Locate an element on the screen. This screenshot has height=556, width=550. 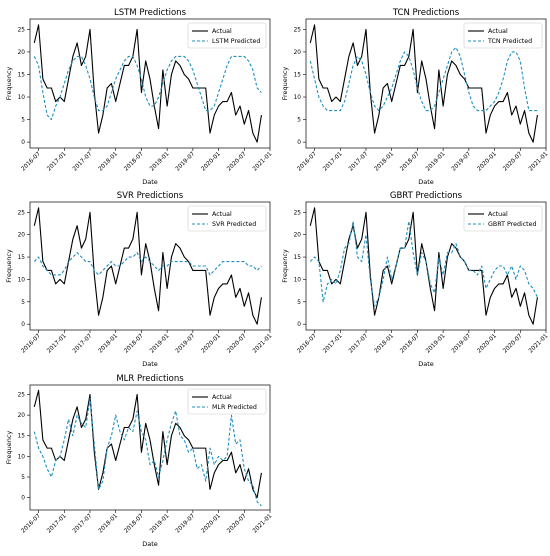
chart-title: SVR Predictions is located at coordinates (150, 196).